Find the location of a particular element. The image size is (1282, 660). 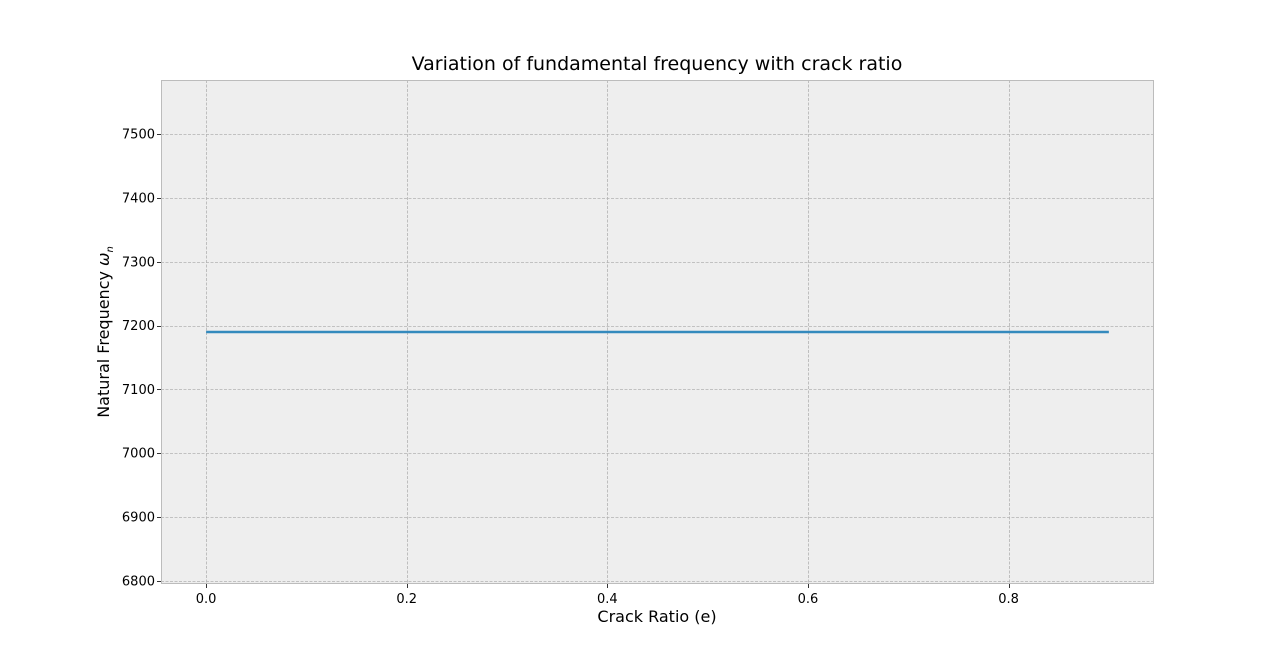

y-tick-label: 7300 is located at coordinates (138, 262).